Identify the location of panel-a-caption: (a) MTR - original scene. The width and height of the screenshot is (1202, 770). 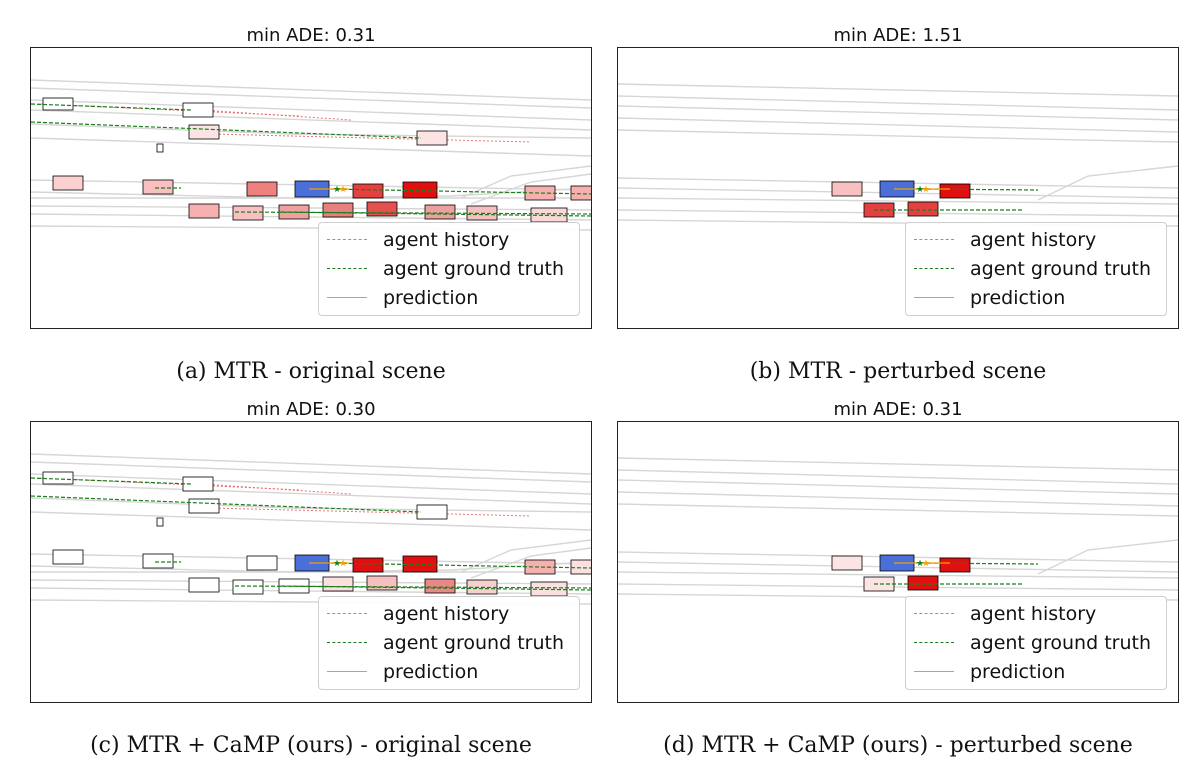
(311, 371).